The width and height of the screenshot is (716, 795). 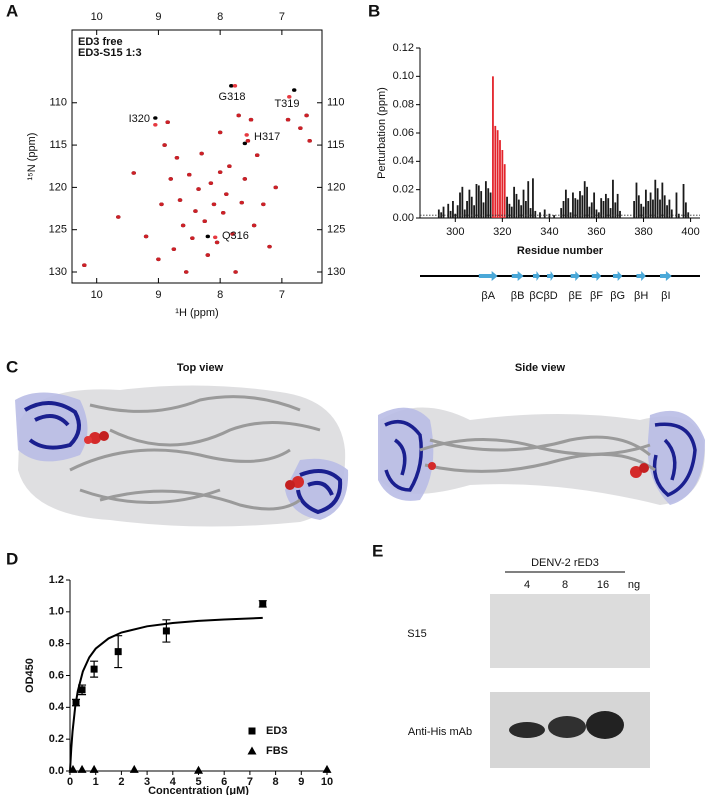 What do you see at coordinates (327, 782) in the screenshot?
I see `x-tick-label: 10` at bounding box center [327, 782].